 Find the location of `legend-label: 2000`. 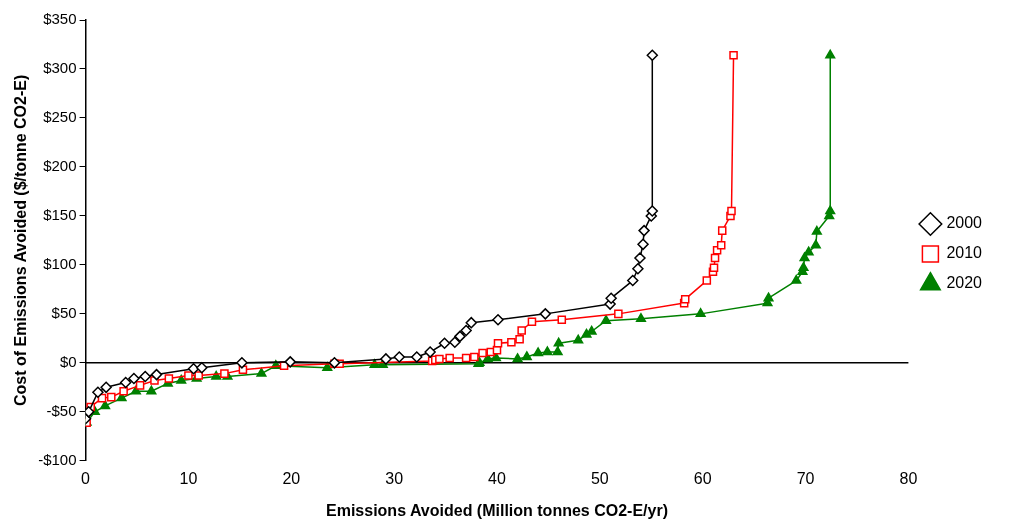

legend-label: 2000 is located at coordinates (964, 223).